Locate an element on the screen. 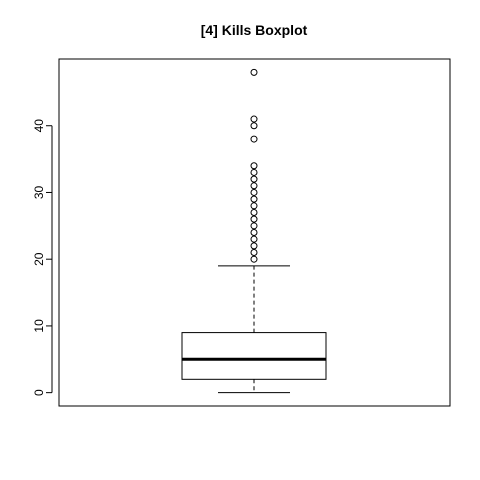 The width and height of the screenshot is (480, 480). y-axis: 0 10 20 30 40 is located at coordinates (42, 257).